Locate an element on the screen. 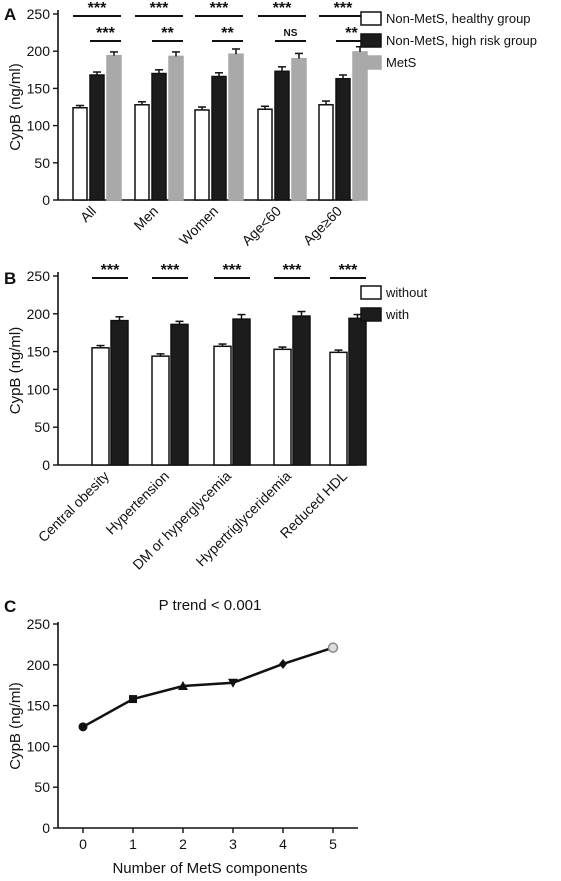 The height and width of the screenshot is (881, 561). x-tick-label: 2 is located at coordinates (183, 844).